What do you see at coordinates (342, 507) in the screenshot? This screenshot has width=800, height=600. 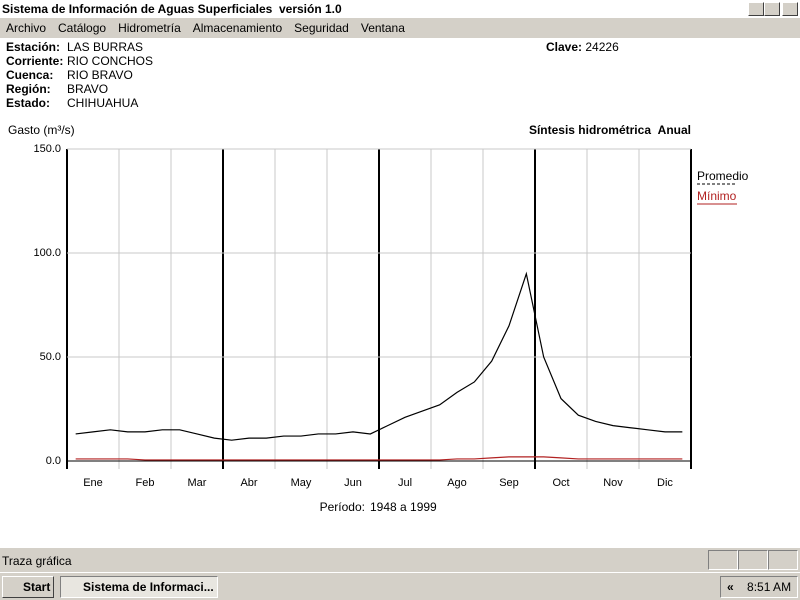 I see `period-label: Período:` at bounding box center [342, 507].